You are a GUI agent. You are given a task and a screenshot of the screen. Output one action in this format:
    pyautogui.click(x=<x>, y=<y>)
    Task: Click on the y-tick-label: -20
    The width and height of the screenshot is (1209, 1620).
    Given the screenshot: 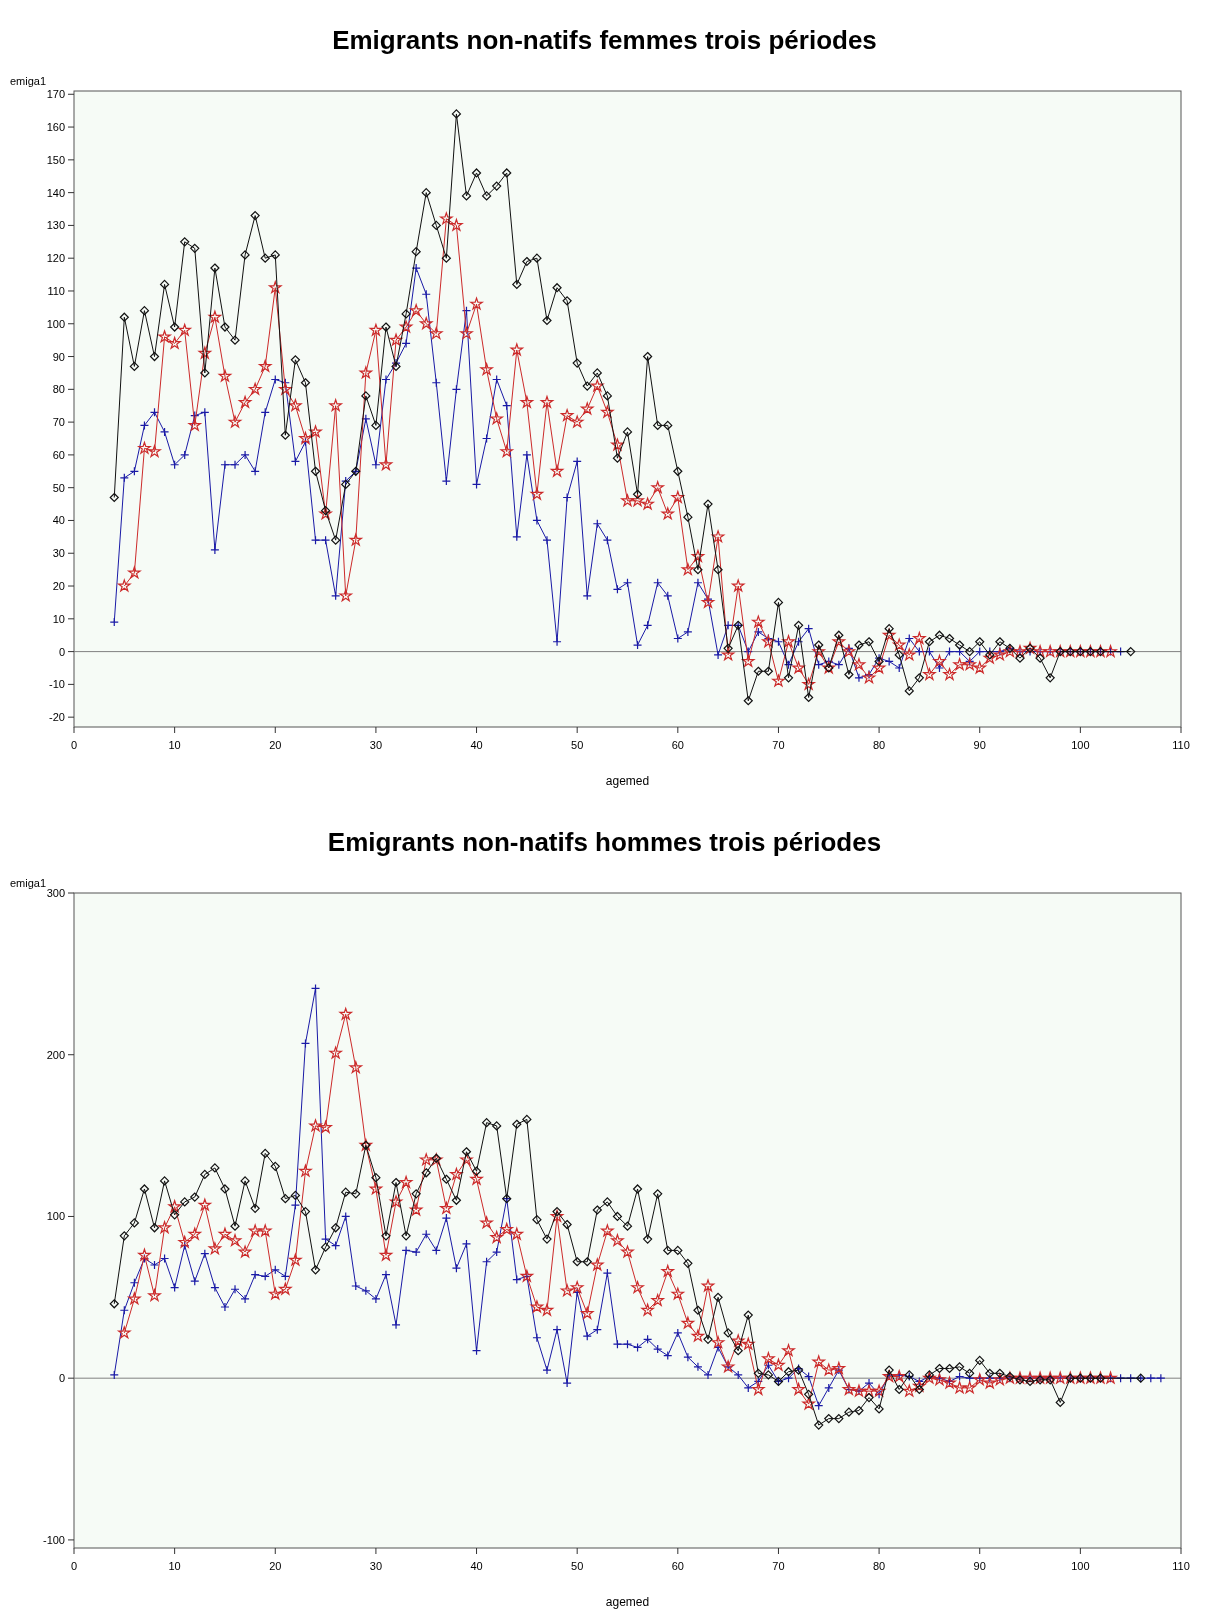 What is the action you would take?
    pyautogui.click(x=57, y=717)
    